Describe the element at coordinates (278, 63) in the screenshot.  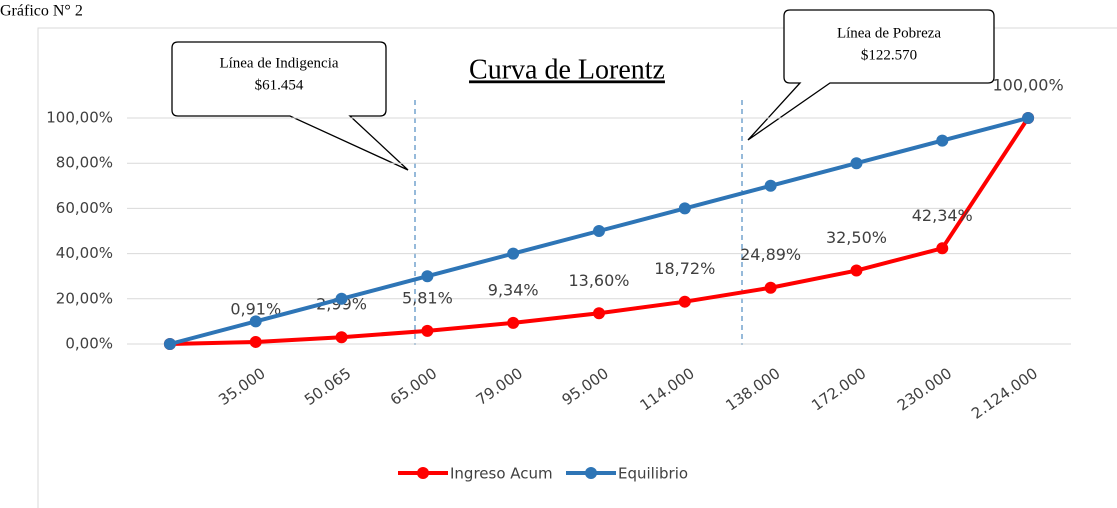
I see `callout-text: Línea de Indigencia` at that location.